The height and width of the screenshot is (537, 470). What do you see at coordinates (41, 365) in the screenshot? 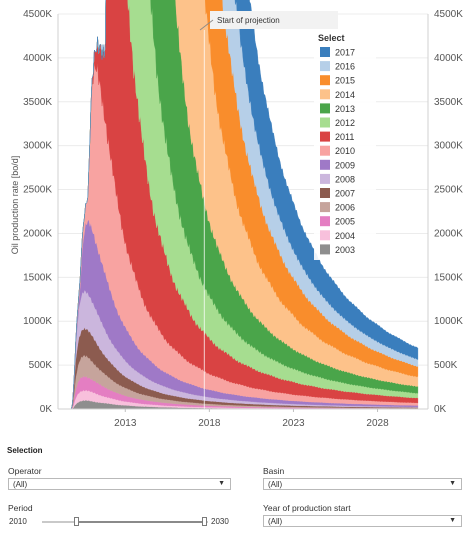
I see `y-tick-label: 500K` at bounding box center [41, 365].